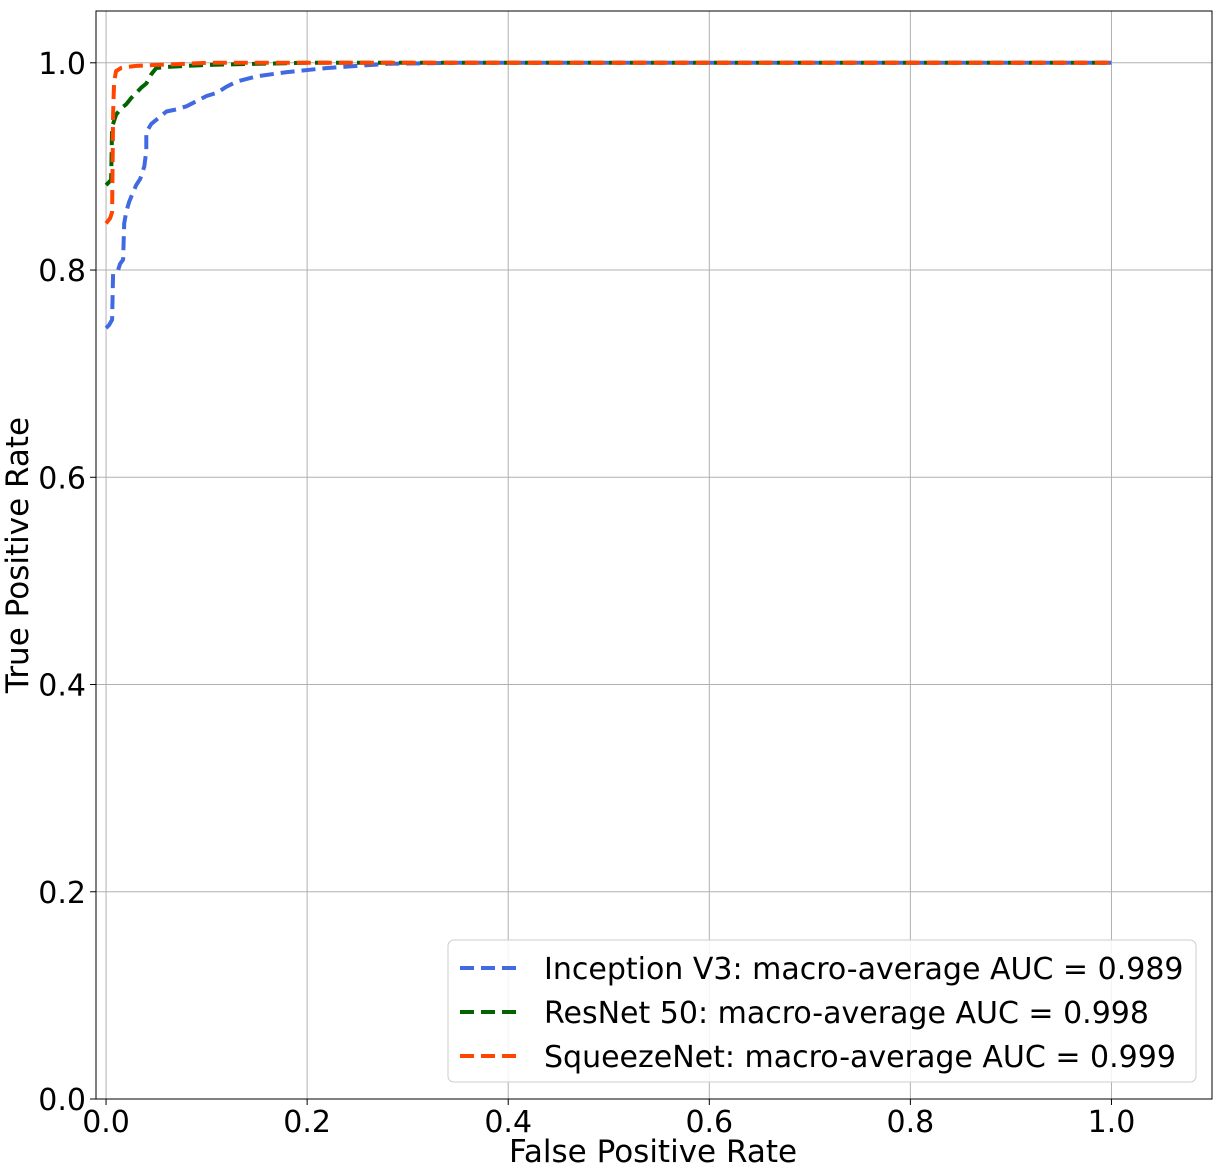  I want to click on y-tick-label: 0.6, so click(62, 478).